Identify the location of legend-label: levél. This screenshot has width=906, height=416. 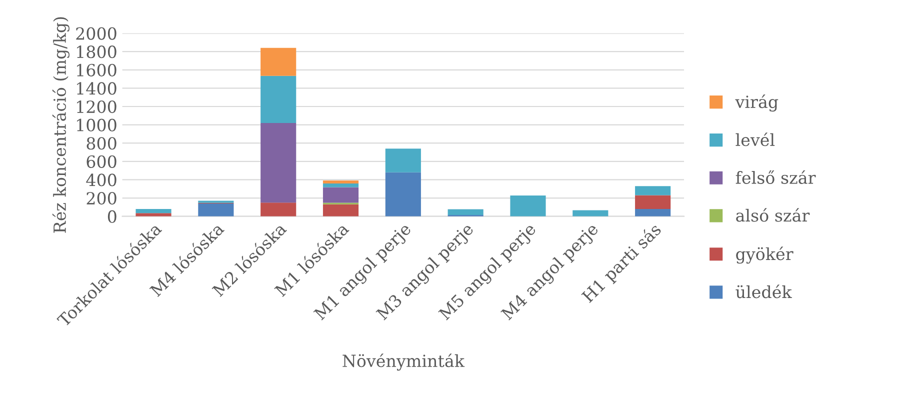
(755, 139).